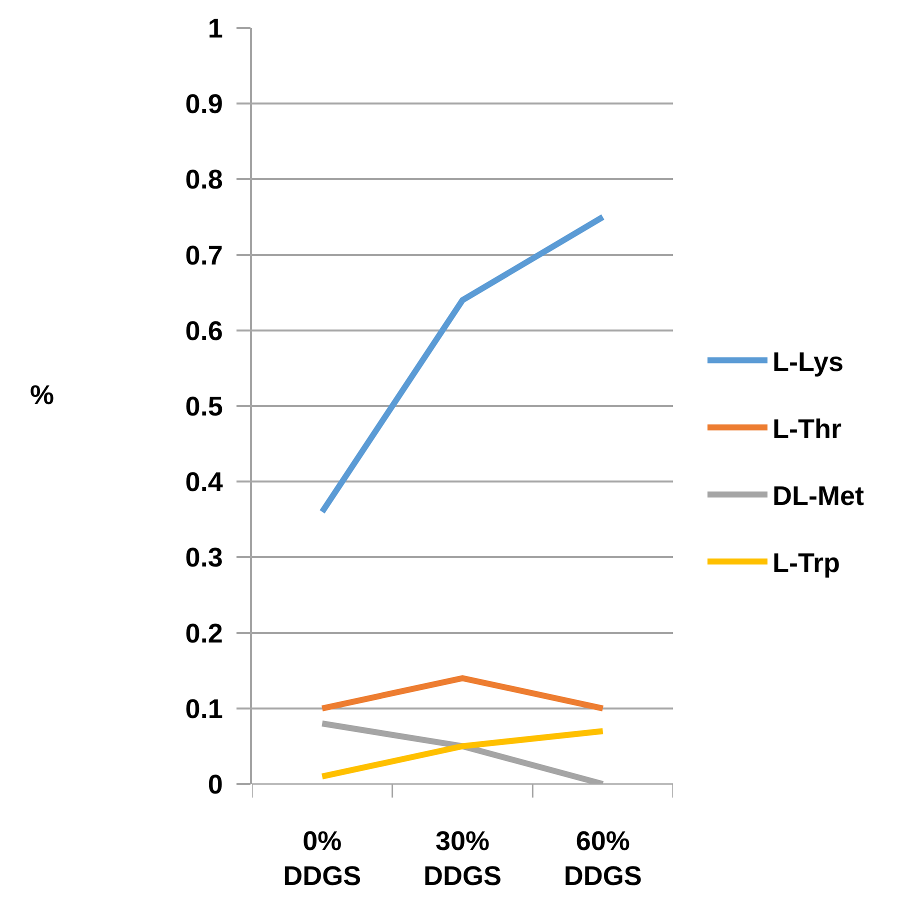  I want to click on legend-label: L-Lys, so click(808, 361).